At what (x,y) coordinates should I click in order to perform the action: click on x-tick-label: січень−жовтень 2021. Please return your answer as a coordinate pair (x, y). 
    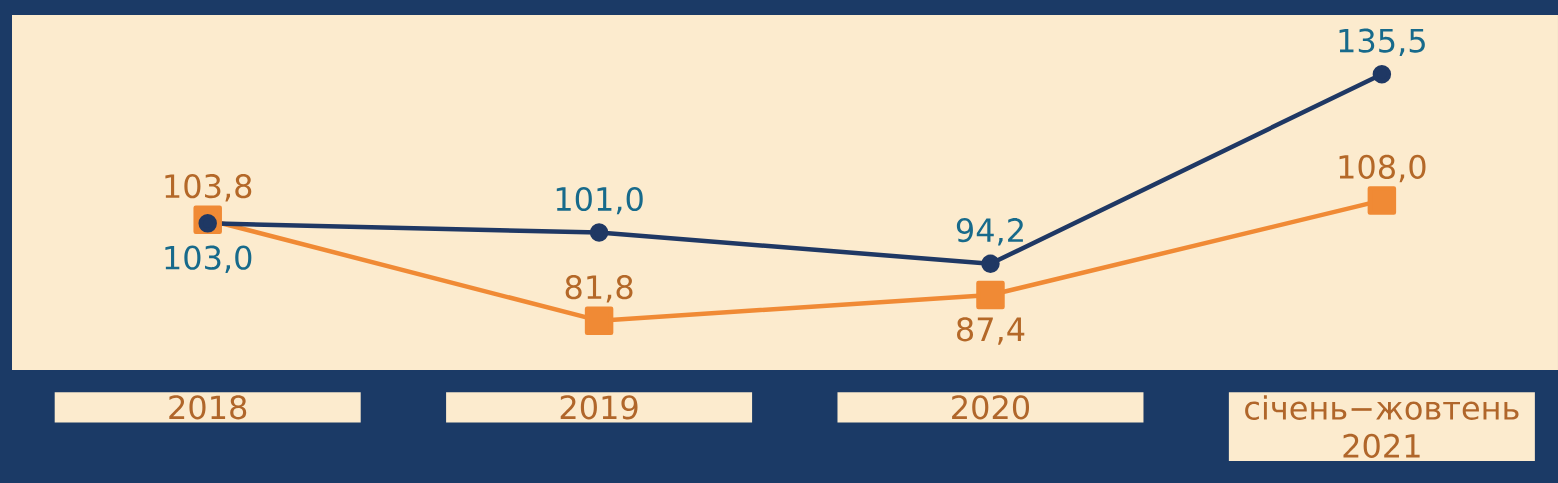
    Looking at the image, I should click on (1382, 426).